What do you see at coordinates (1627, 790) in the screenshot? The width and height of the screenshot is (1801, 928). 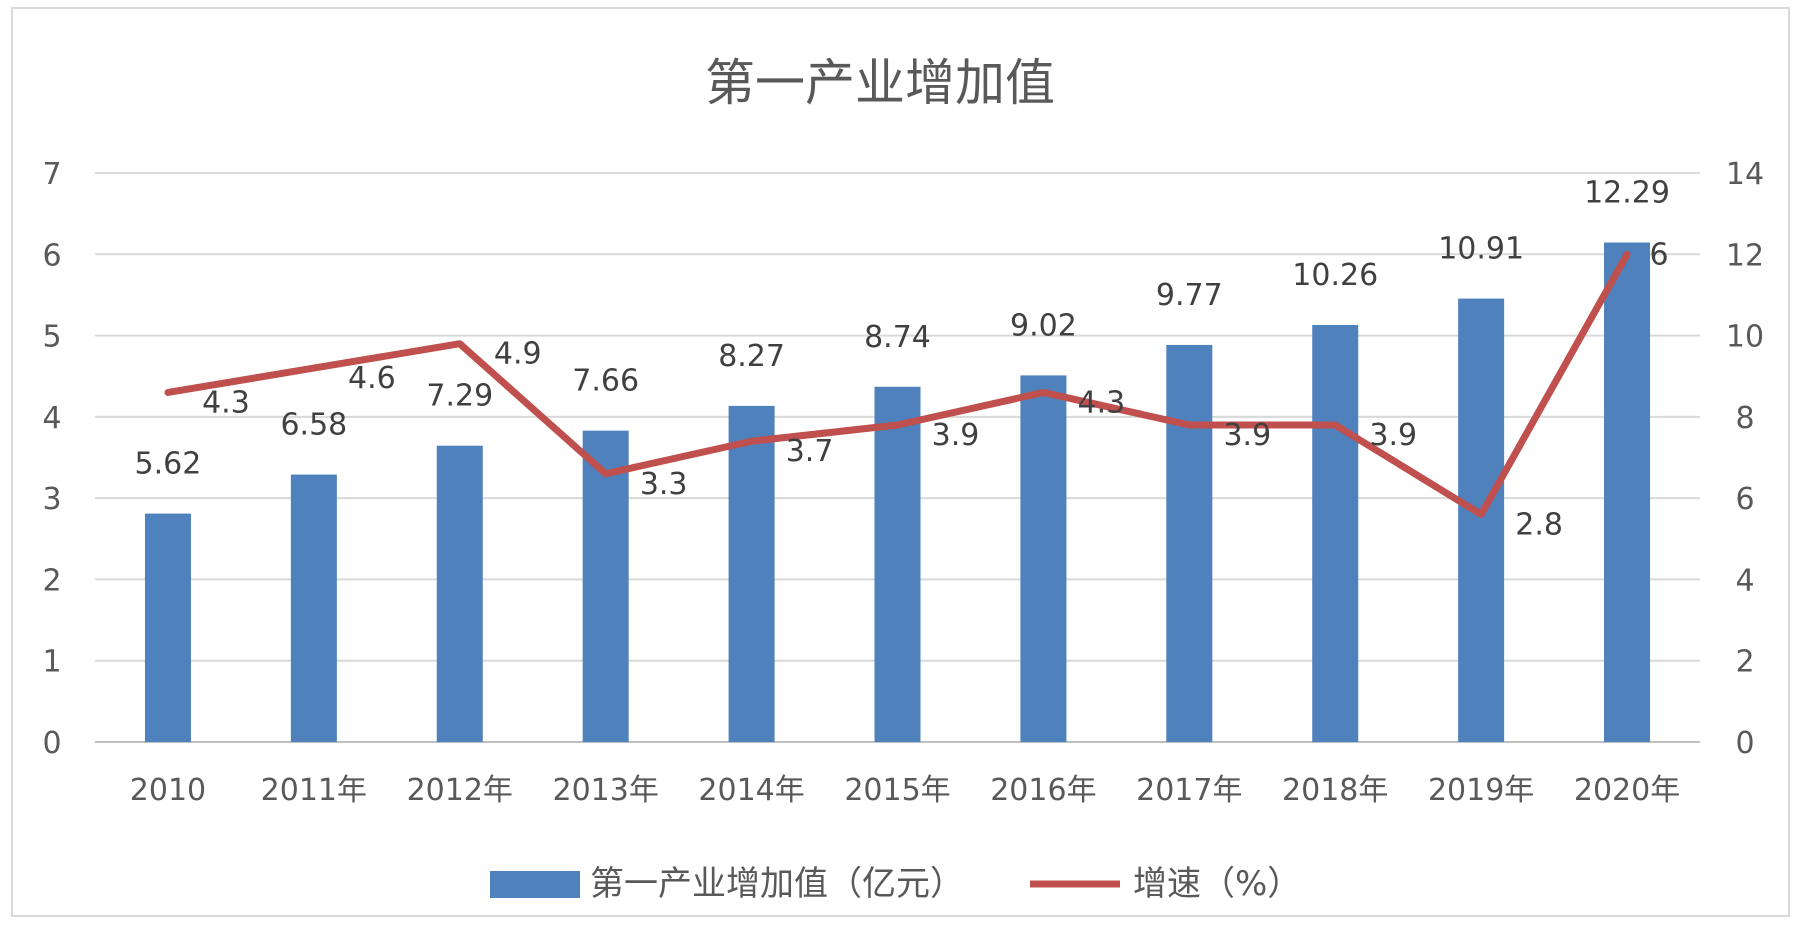 I see `x-tick-label: 2020年` at bounding box center [1627, 790].